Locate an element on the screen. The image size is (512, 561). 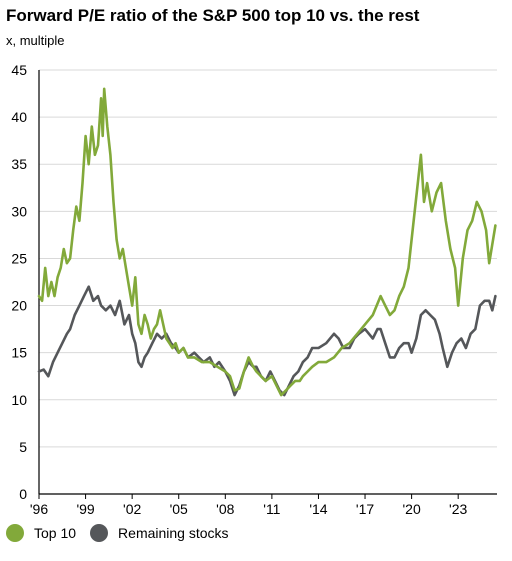
y-tick-label: 15 is located at coordinates (19, 353).